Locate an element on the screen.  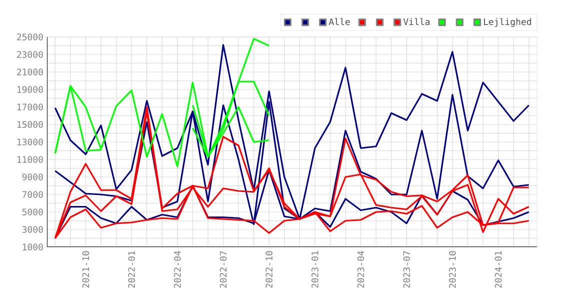
x-tick-label: 2021-10 is located at coordinates (86, 269).